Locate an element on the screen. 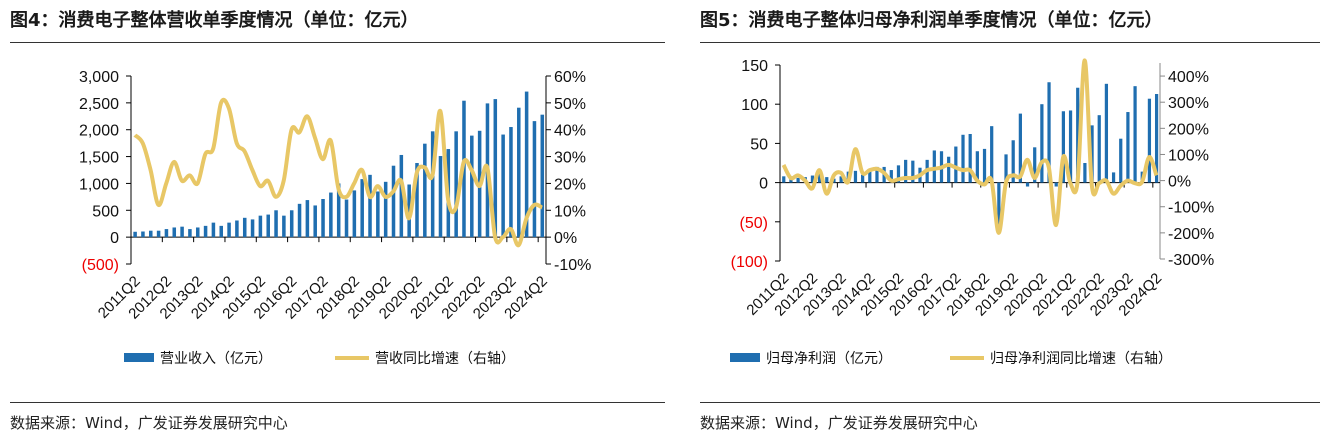 The image size is (1336, 442). left-tick-label: 150 is located at coordinates (754, 66).